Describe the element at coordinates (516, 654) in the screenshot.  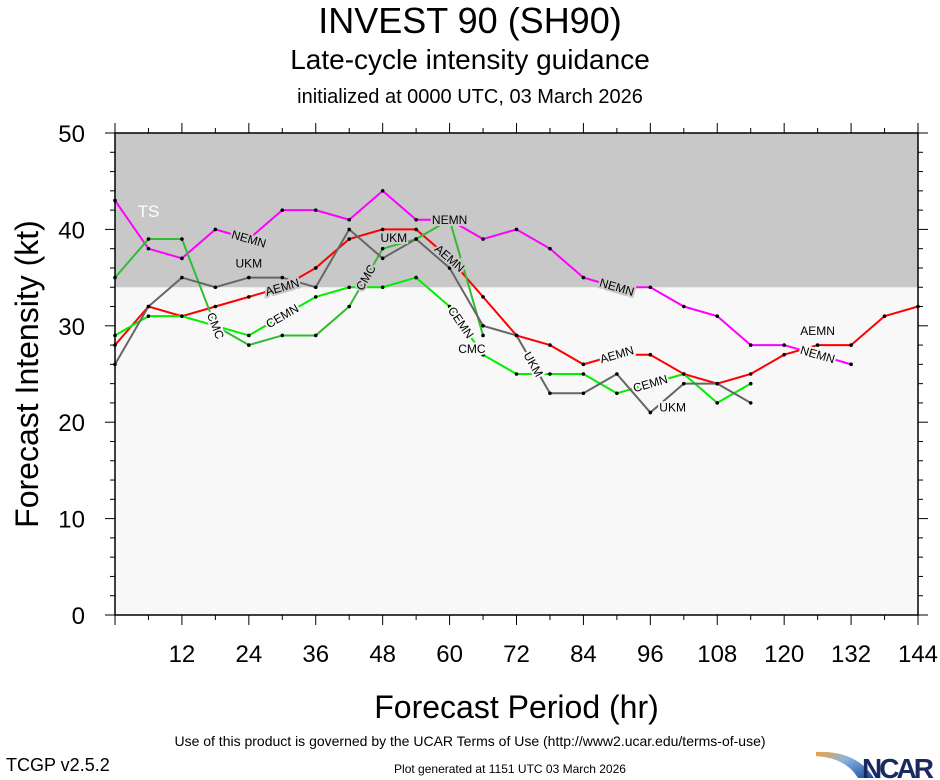
I see `x-tick-label: 72` at that location.